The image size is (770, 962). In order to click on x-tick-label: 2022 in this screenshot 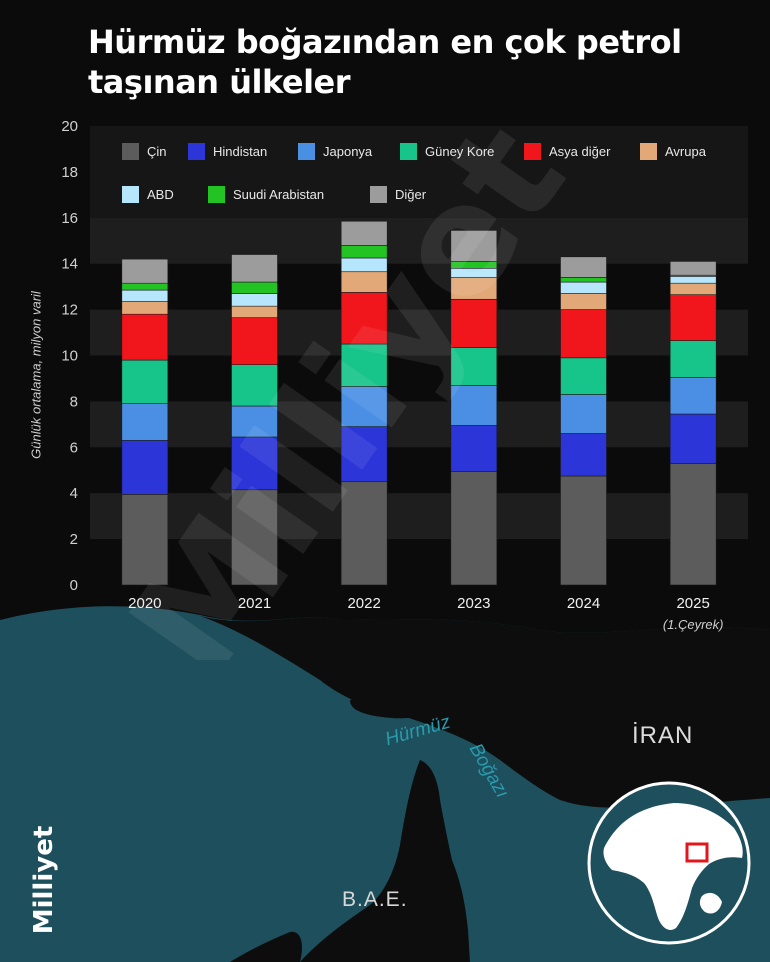, I will do `click(363, 603)`.